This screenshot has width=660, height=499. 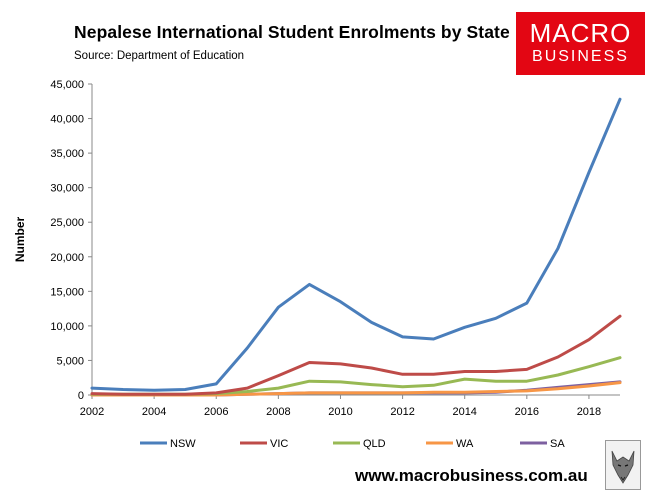 What do you see at coordinates (67, 258) in the screenshot?
I see `y-tick-label: 20,000` at bounding box center [67, 258].